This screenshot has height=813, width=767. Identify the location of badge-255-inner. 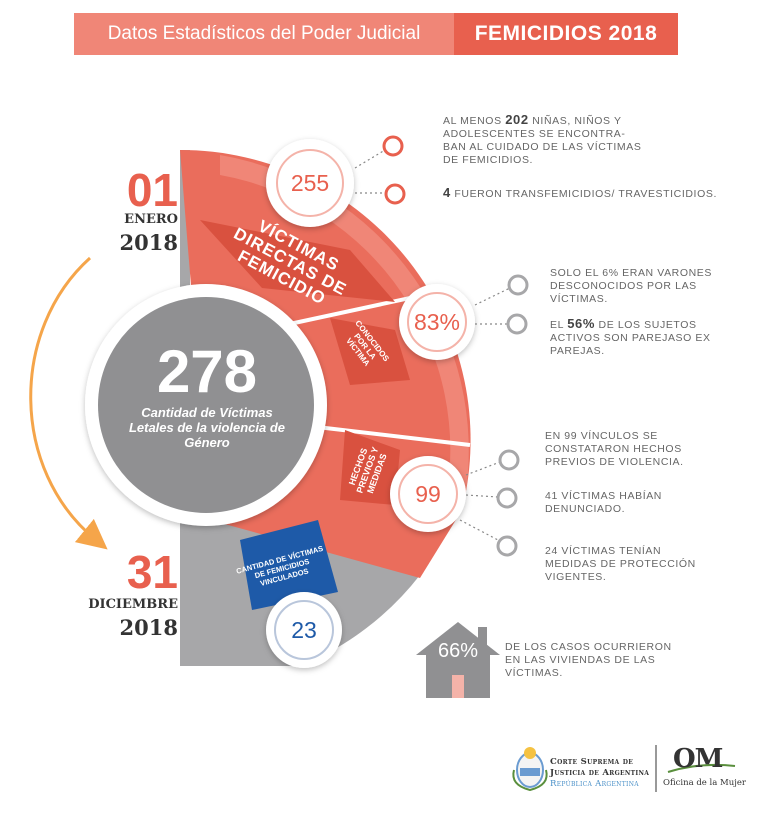
(310, 183).